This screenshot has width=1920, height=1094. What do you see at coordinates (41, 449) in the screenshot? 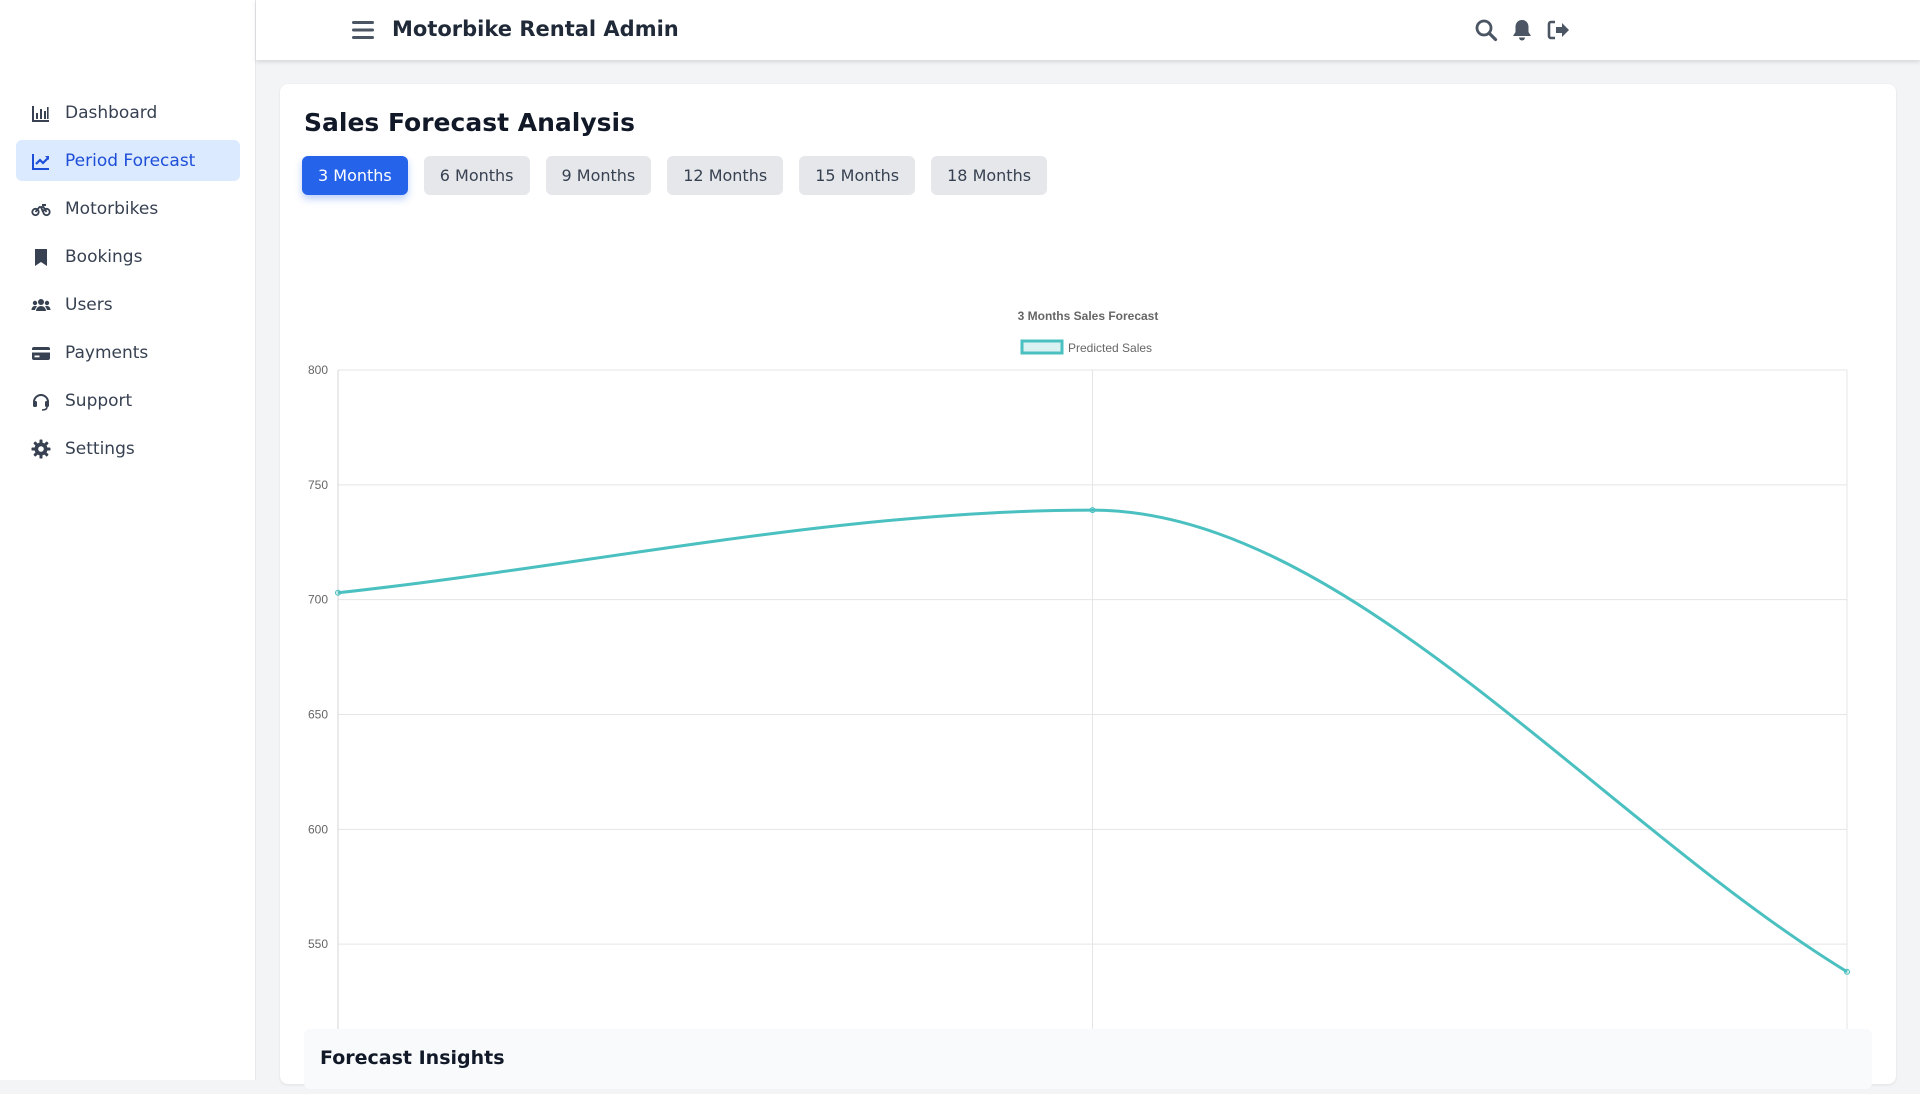
I see `gear-icon` at bounding box center [41, 449].